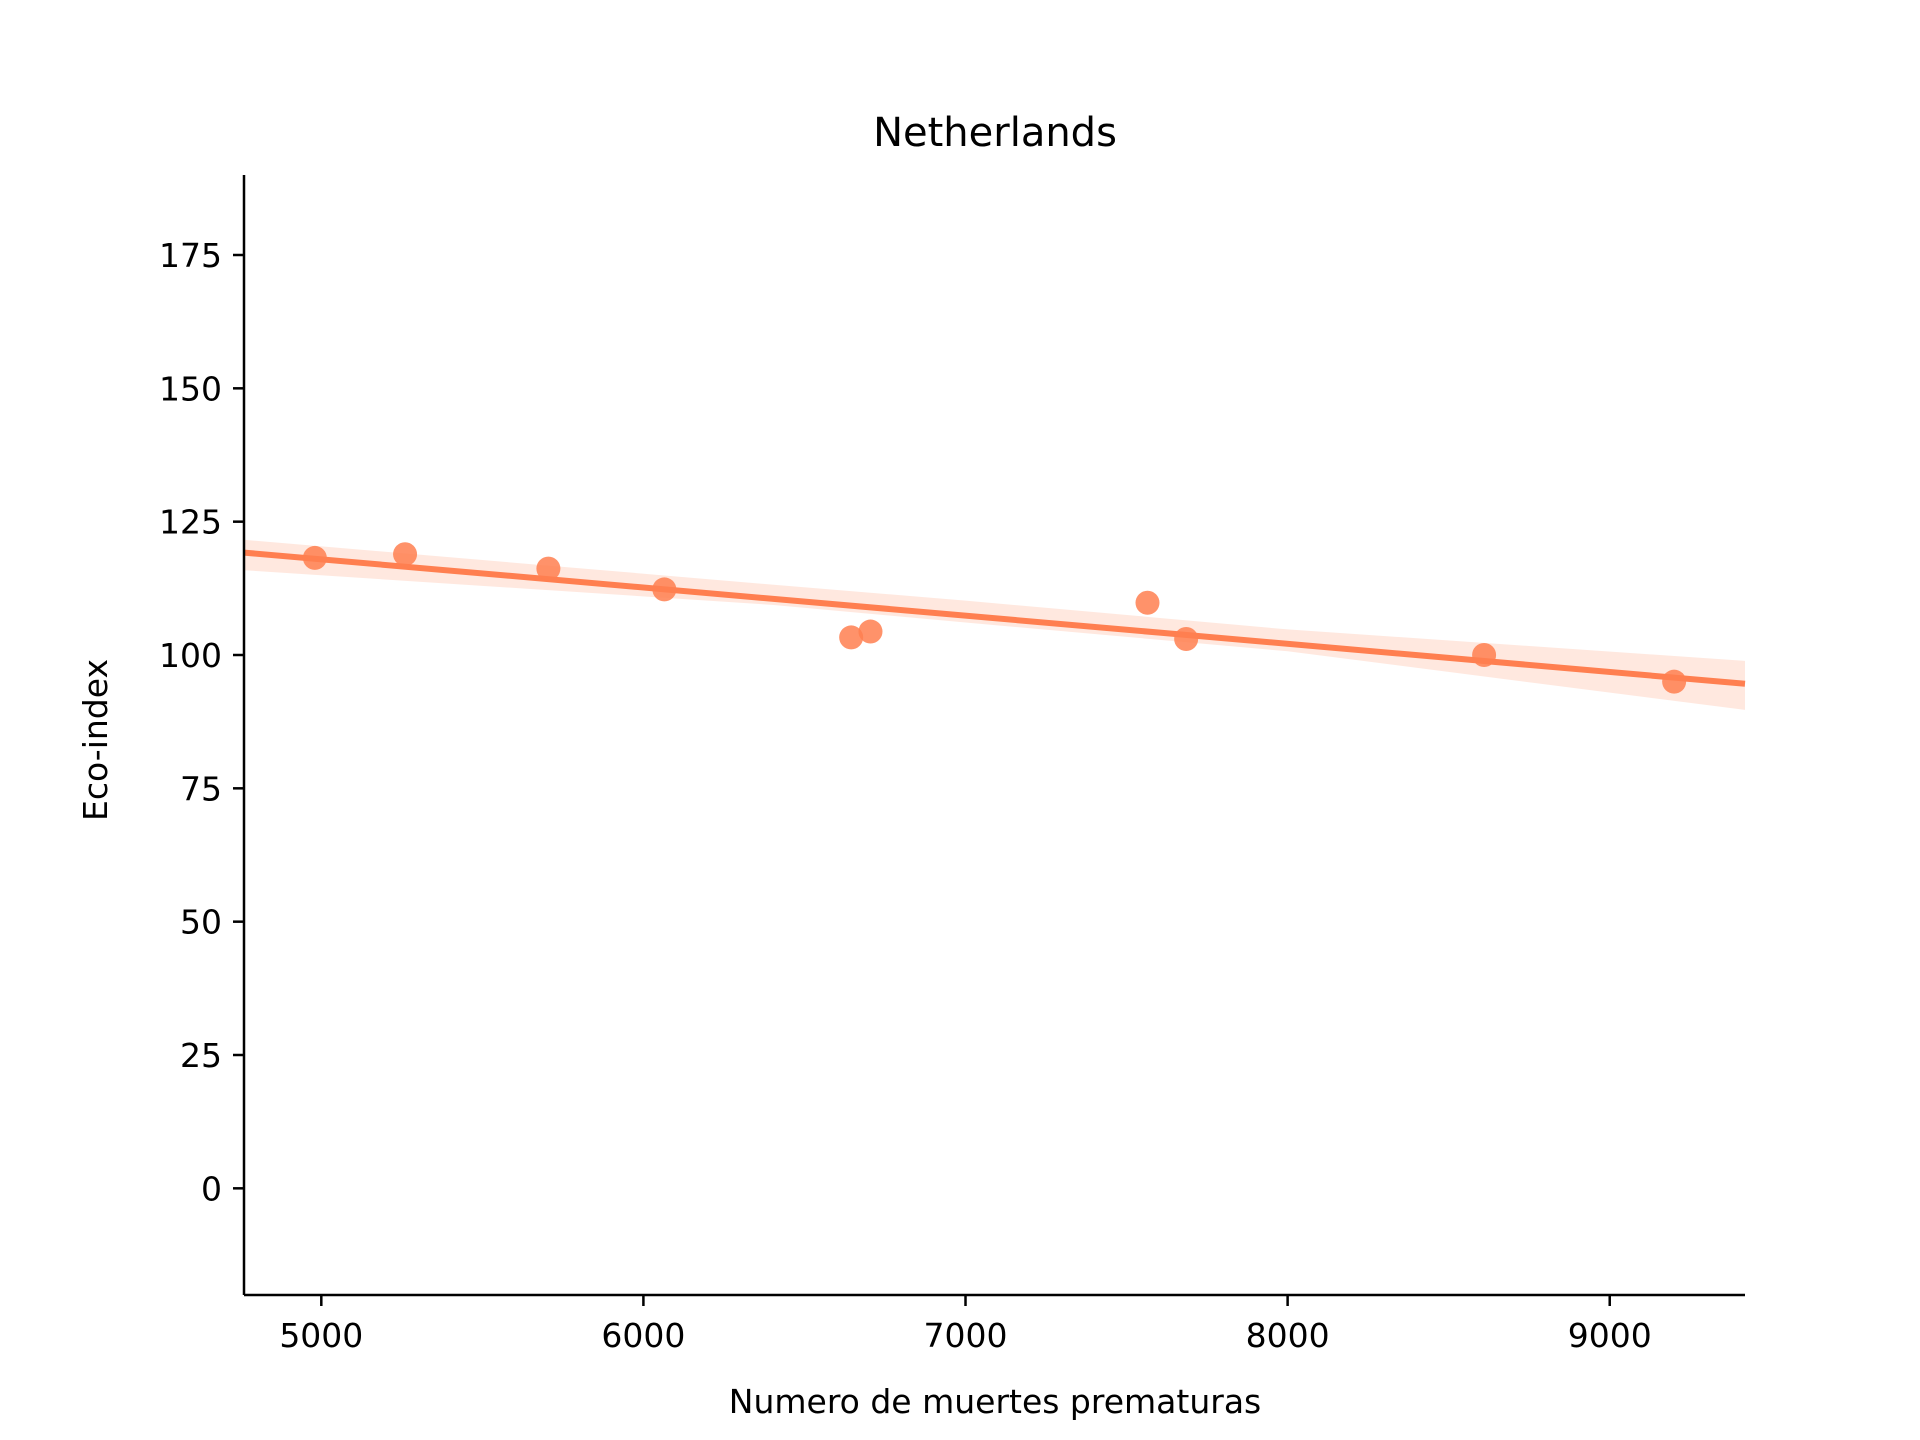  I want to click on y-tick-label-25: 25, so click(201, 1055).